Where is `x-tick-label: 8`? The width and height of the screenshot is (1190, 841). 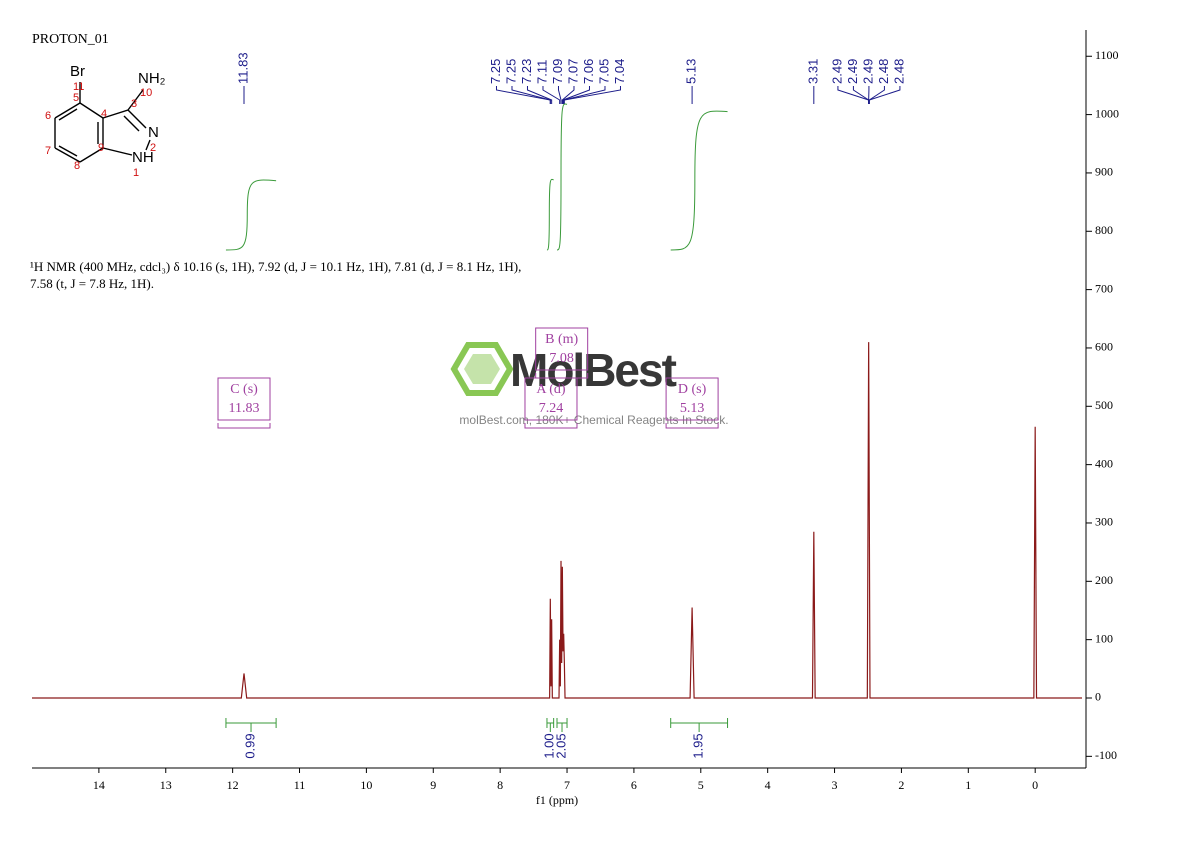
x-tick-label: 8 is located at coordinates (500, 785).